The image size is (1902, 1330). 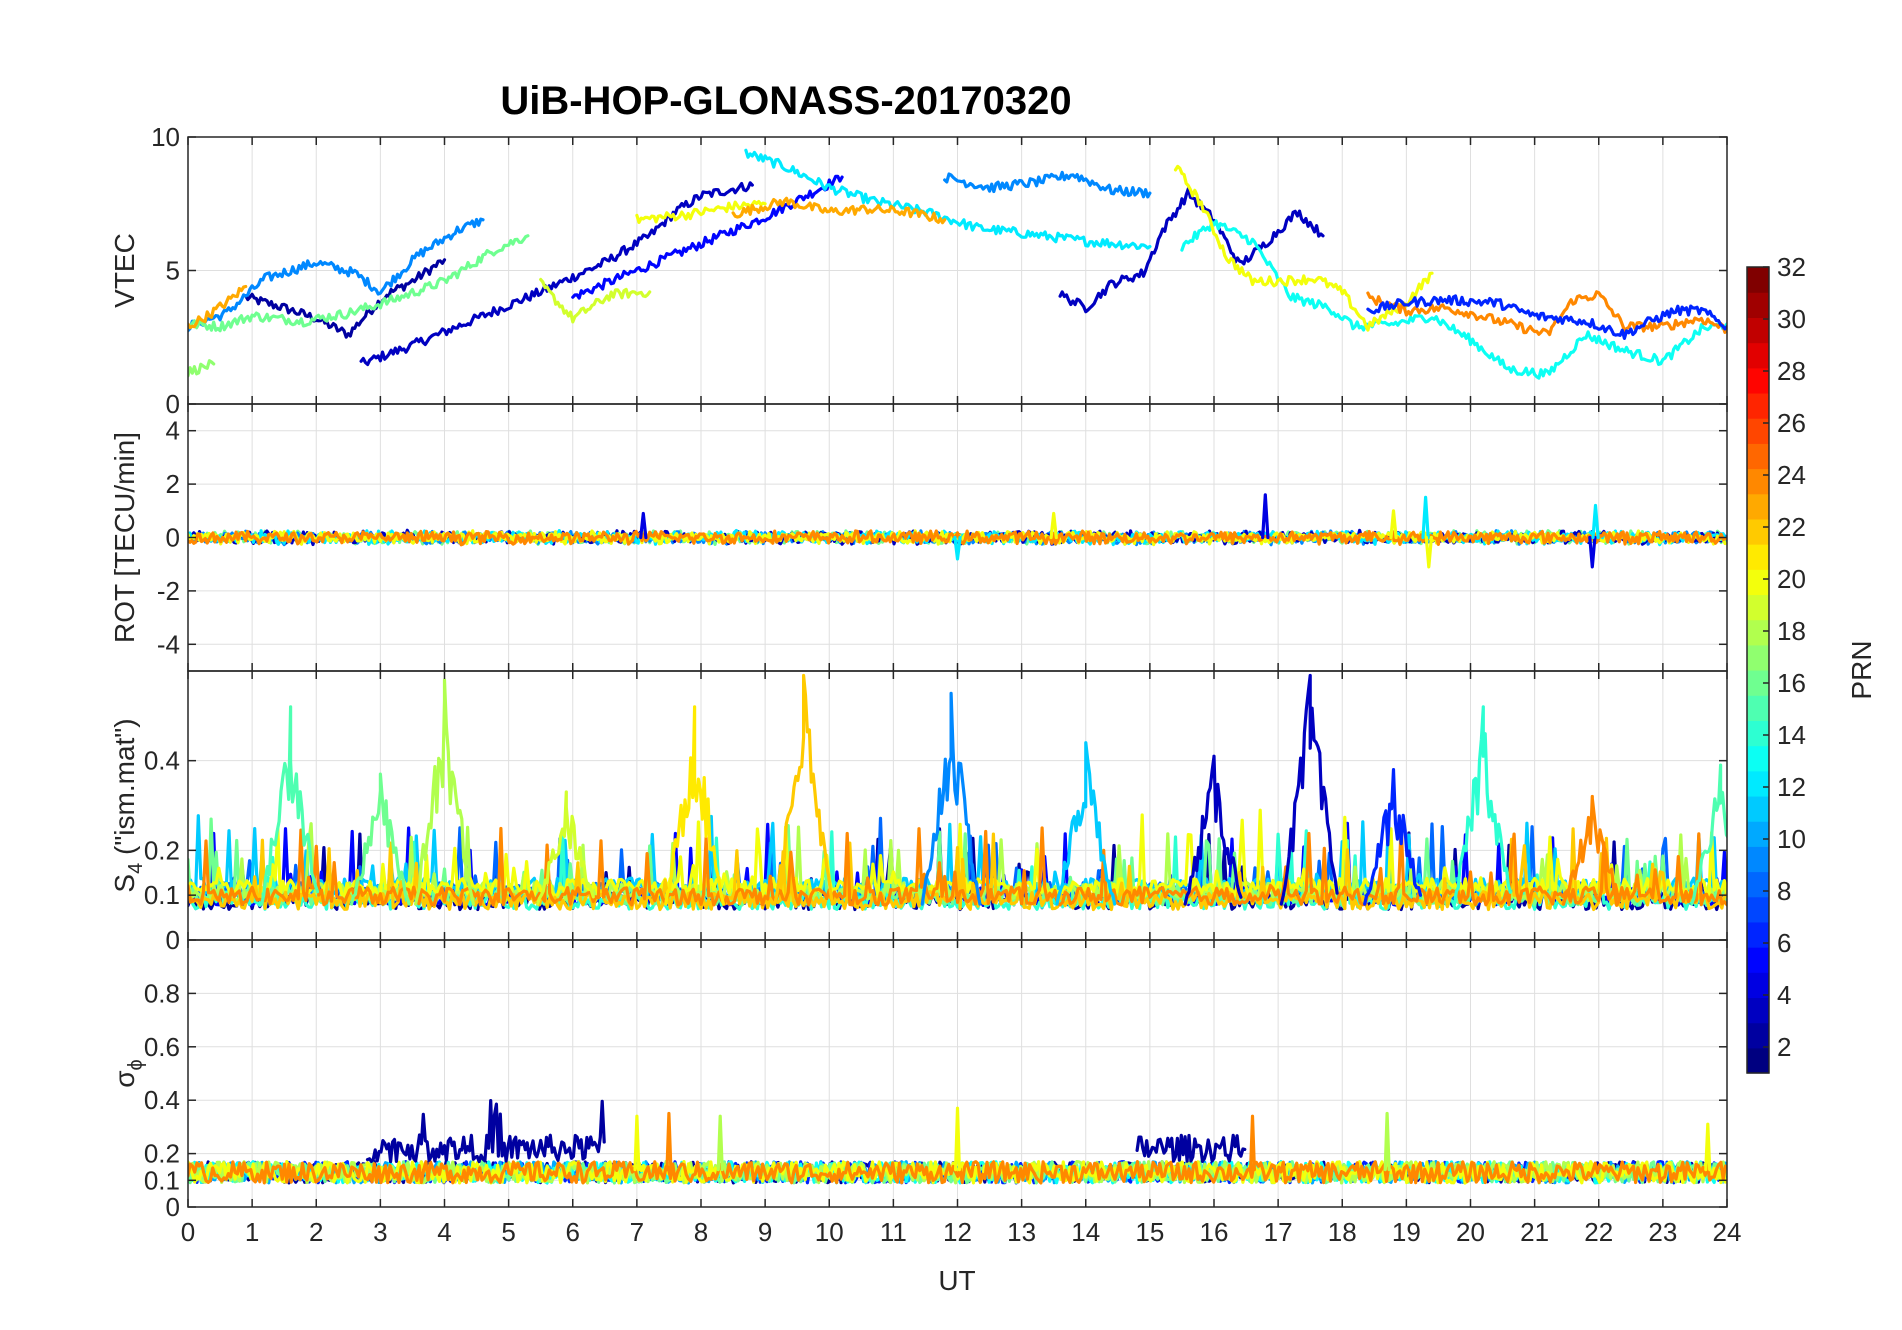 What do you see at coordinates (380, 1232) in the screenshot?
I see `x-tick-label: 3` at bounding box center [380, 1232].